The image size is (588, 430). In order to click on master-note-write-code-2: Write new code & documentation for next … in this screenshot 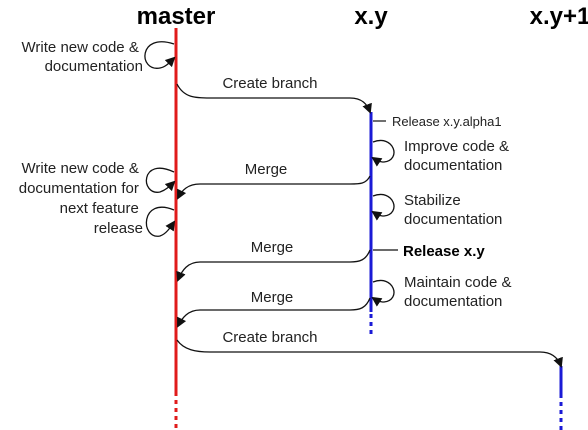, I will do `click(81, 198)`.